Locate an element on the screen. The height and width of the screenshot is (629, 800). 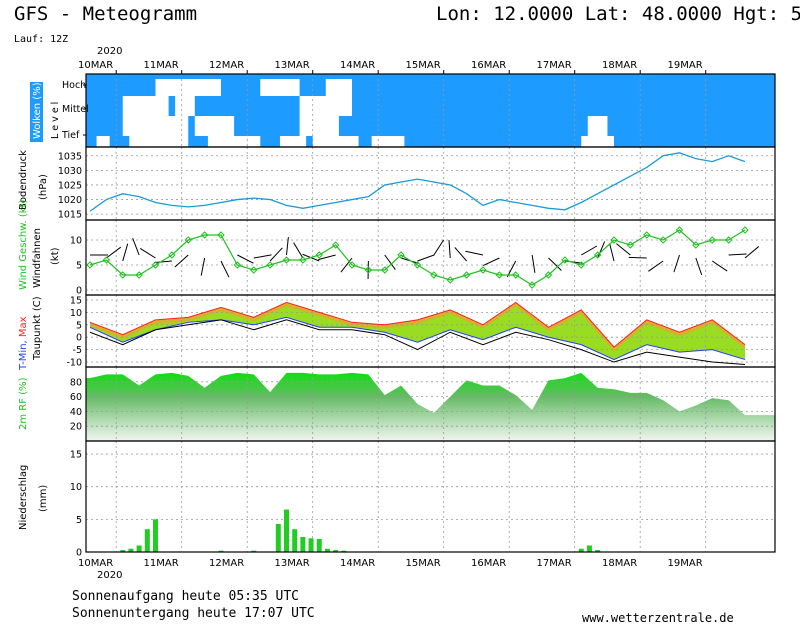
day-label-bottom: 16MAR is located at coordinates (488, 563).